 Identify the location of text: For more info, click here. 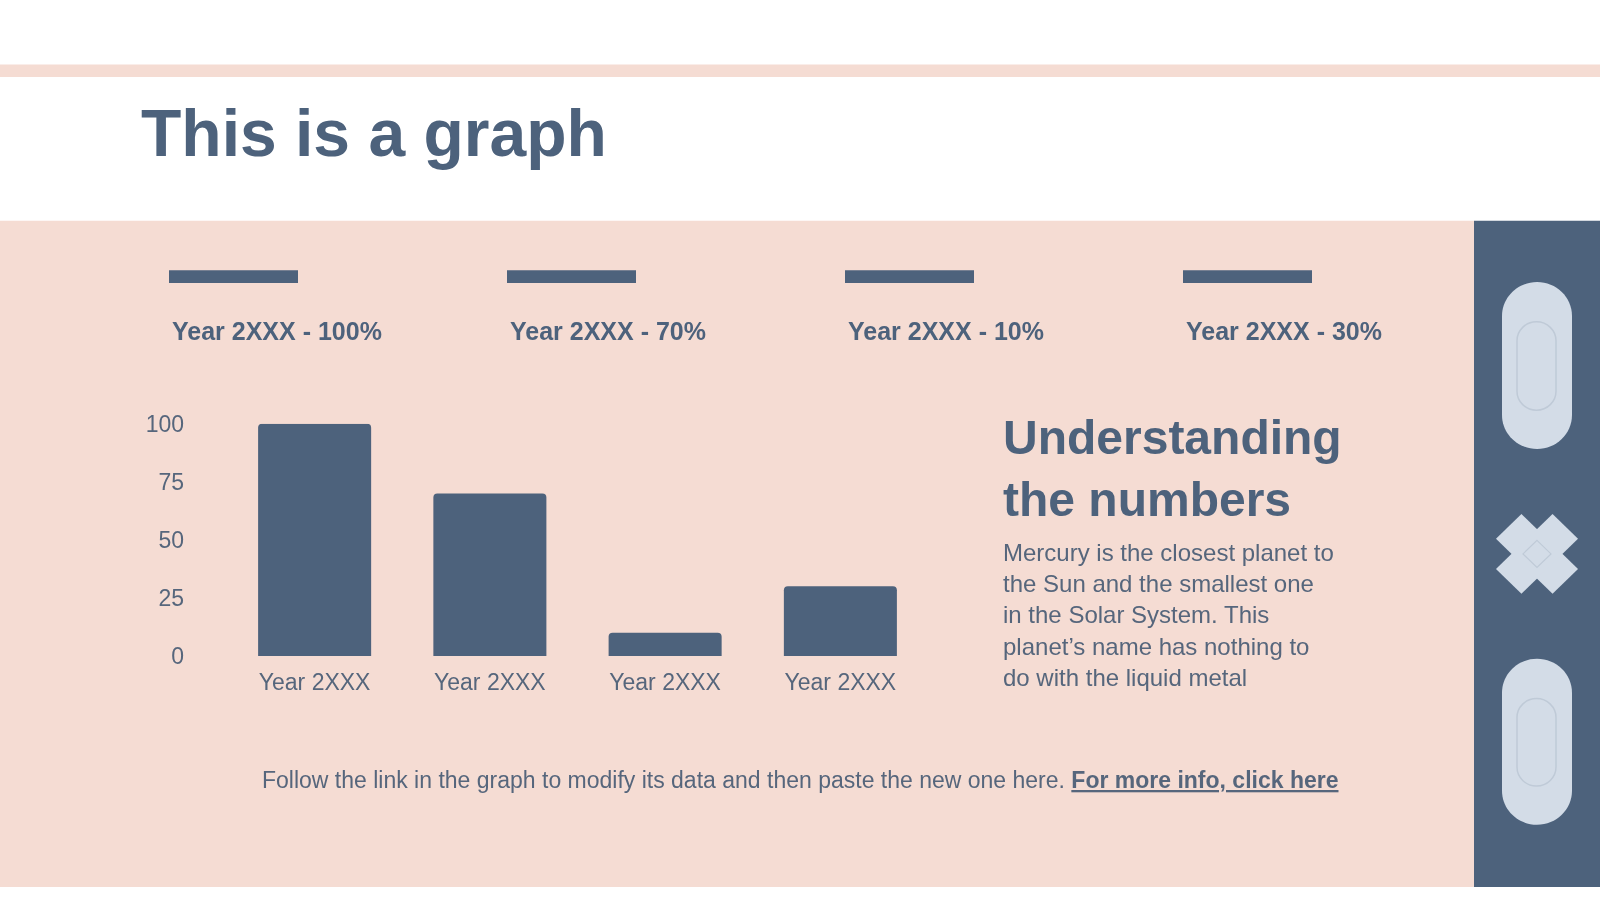
(1205, 780).